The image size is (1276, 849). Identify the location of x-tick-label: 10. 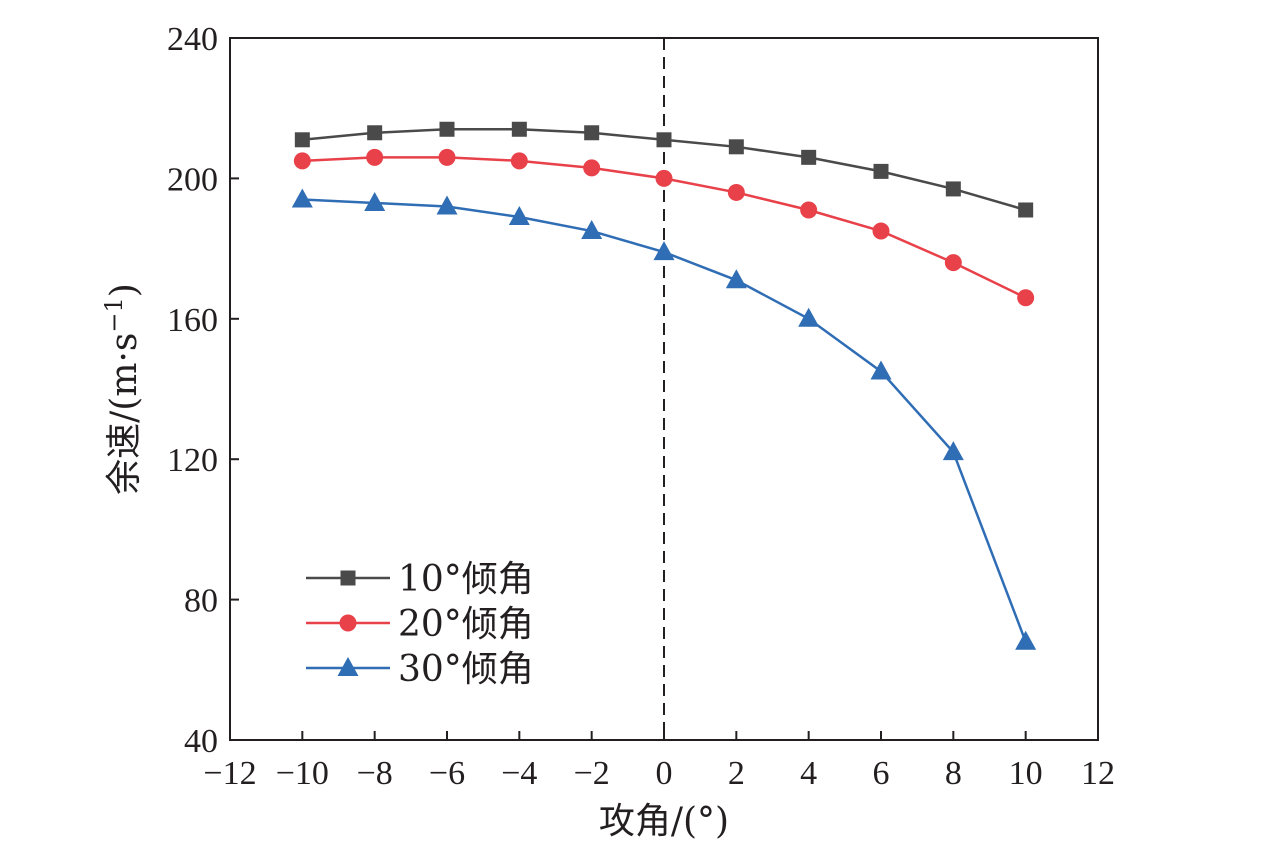
(1026, 773).